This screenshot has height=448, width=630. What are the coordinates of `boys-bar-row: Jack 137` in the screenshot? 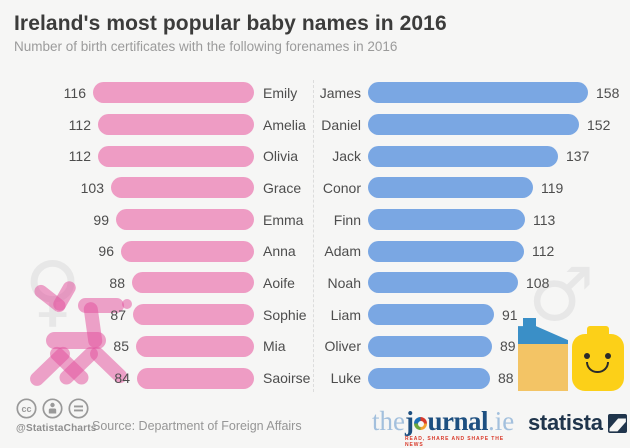 It's located at (472, 156).